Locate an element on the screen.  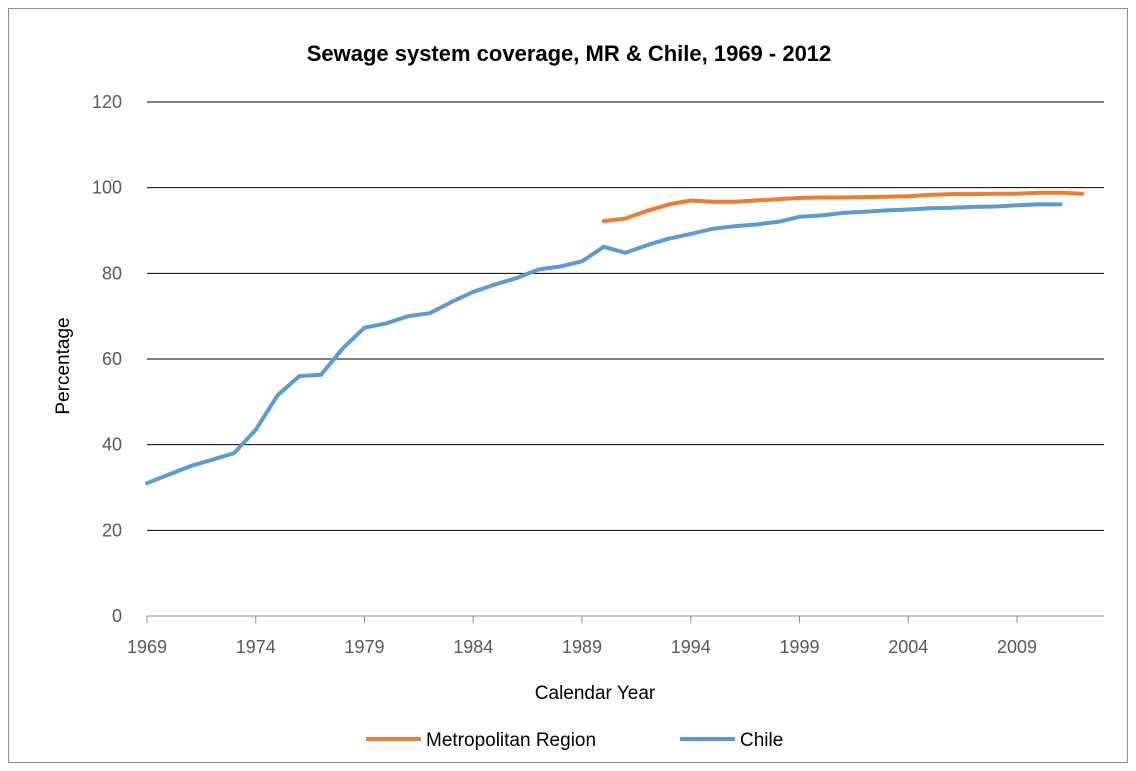
x-tick-label: 1994 is located at coordinates (691, 647).